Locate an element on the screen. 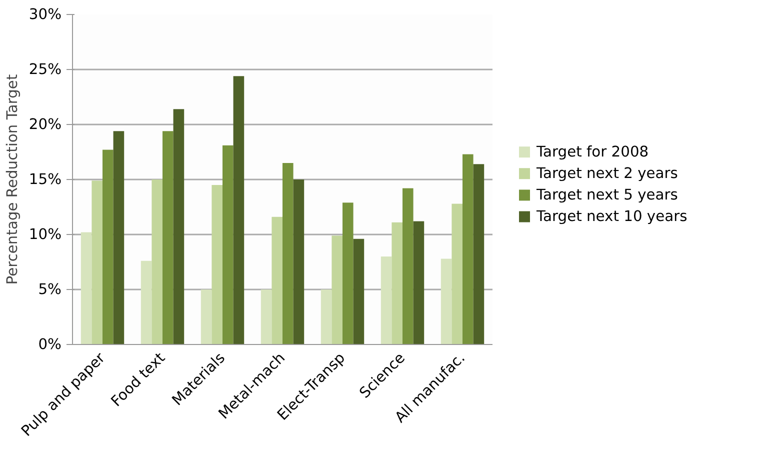 The image size is (758, 476). legend-label: Target for 2008 is located at coordinates (592, 152).